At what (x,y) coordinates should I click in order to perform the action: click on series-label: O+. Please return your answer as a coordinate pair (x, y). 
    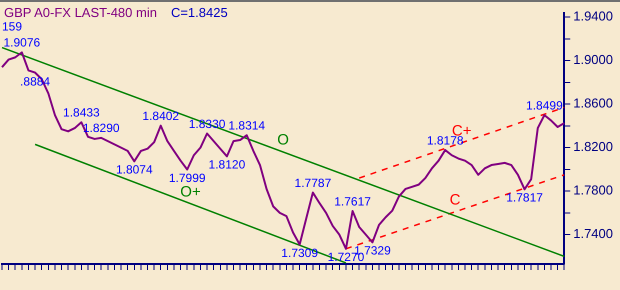
    Looking at the image, I should click on (190, 191).